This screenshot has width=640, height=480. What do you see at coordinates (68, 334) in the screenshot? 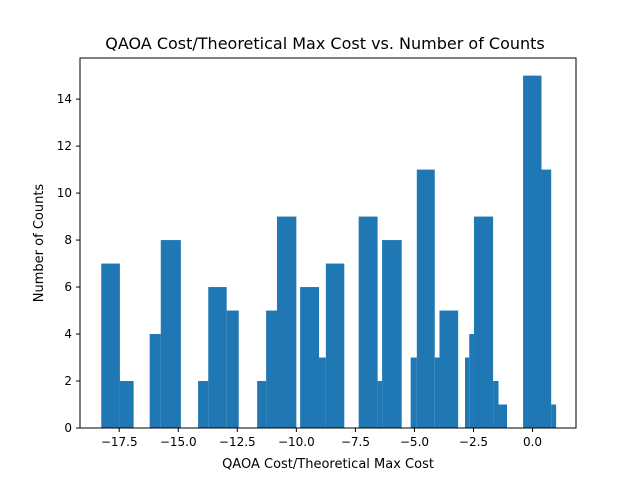
I see `y-tick-label: 4` at bounding box center [68, 334].